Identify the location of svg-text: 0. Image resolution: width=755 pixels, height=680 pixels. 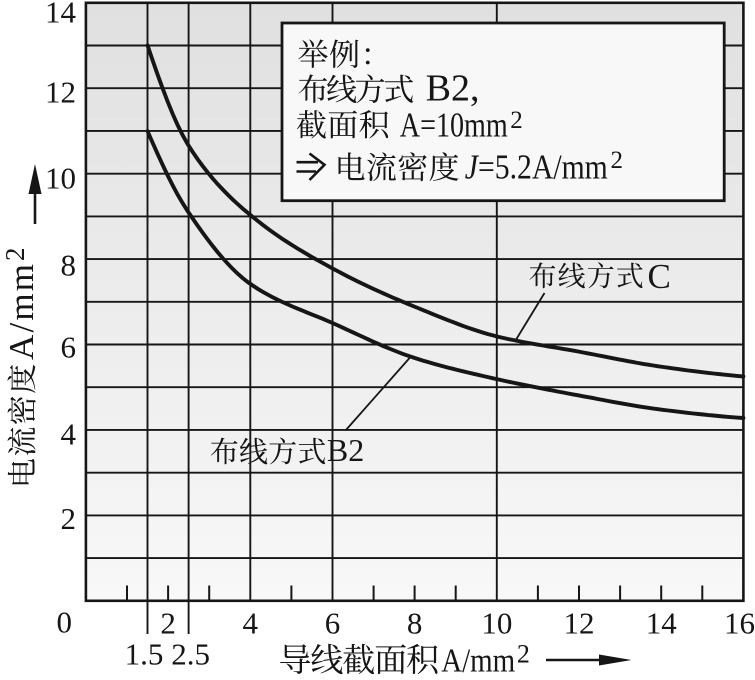
(64, 622).